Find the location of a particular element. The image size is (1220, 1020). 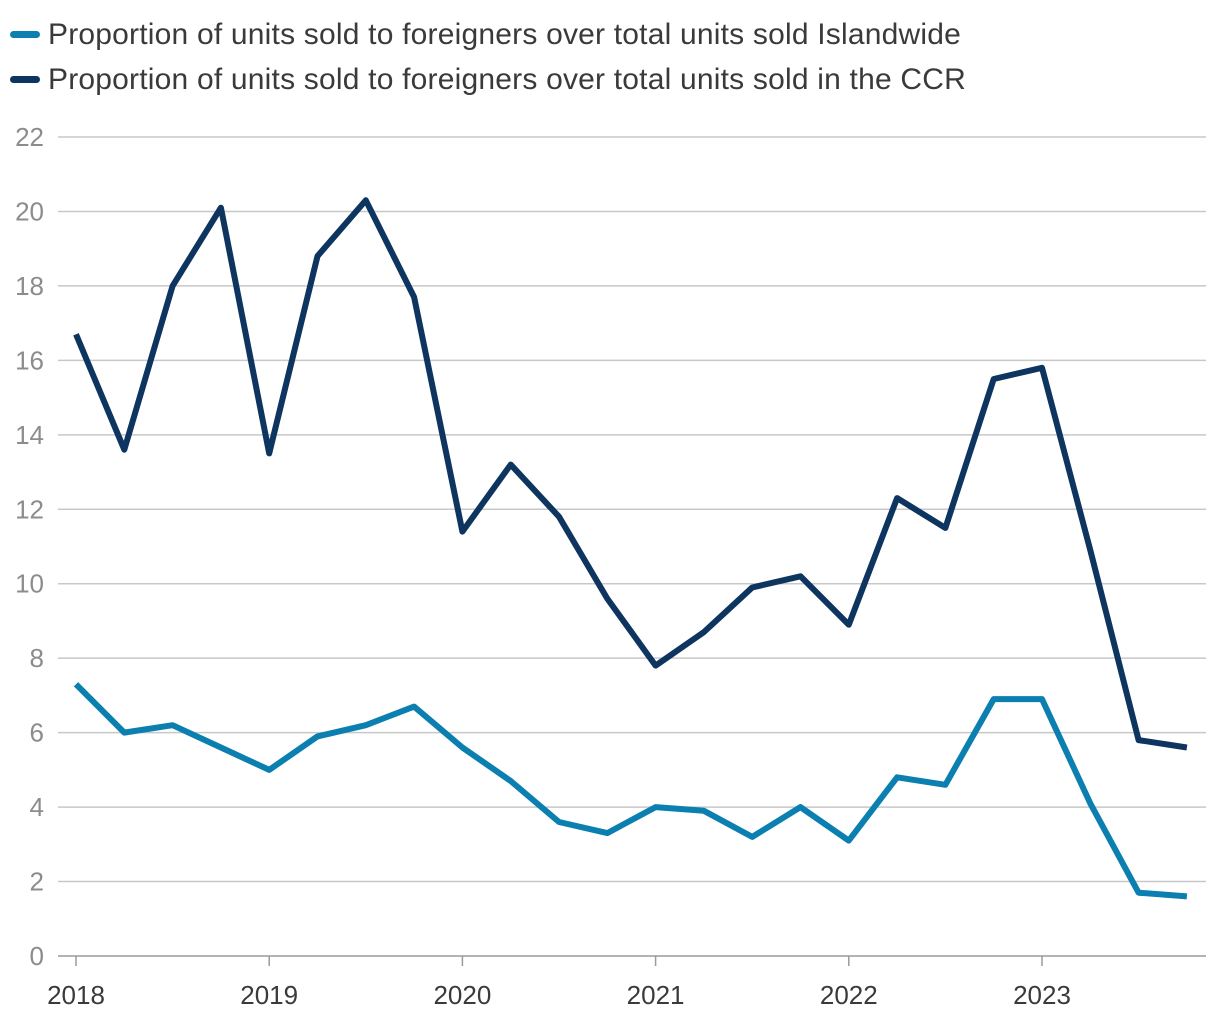

legend-swatch-ccr is located at coordinates (25, 79).